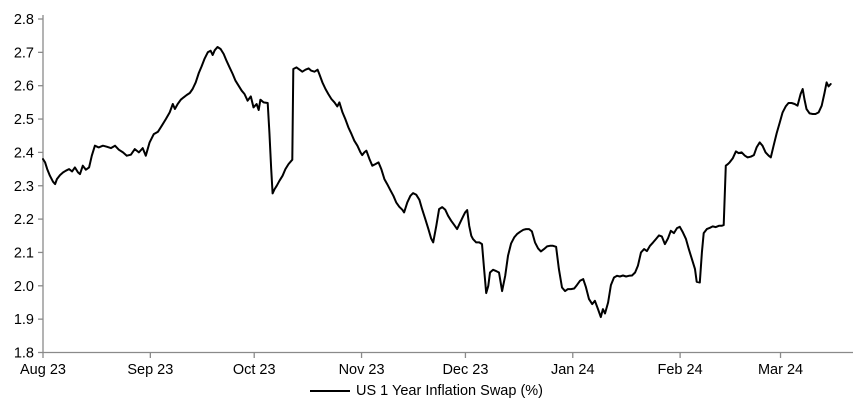  Describe the element at coordinates (254, 370) in the screenshot. I see `x-tick-label: Oct 23` at that location.